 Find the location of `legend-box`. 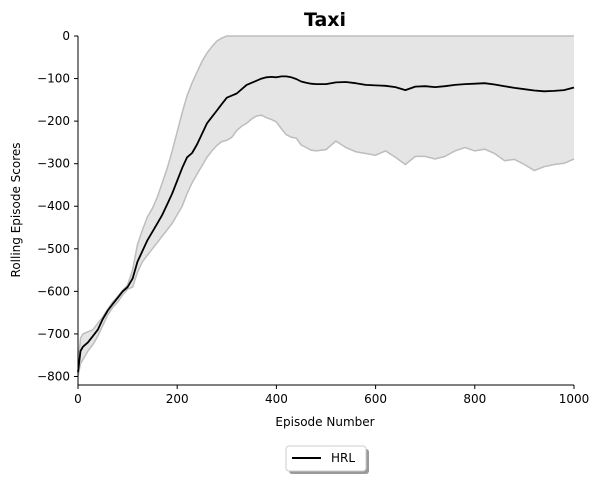

legend-box is located at coordinates (326, 458).